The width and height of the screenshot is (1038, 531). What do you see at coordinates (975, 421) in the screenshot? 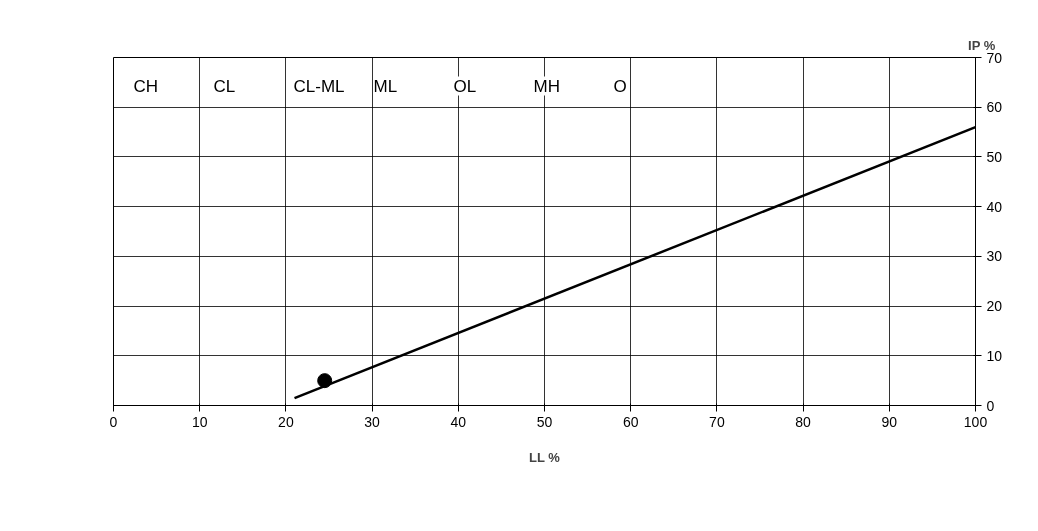
I see `x-tick-label: 100` at bounding box center [975, 421].